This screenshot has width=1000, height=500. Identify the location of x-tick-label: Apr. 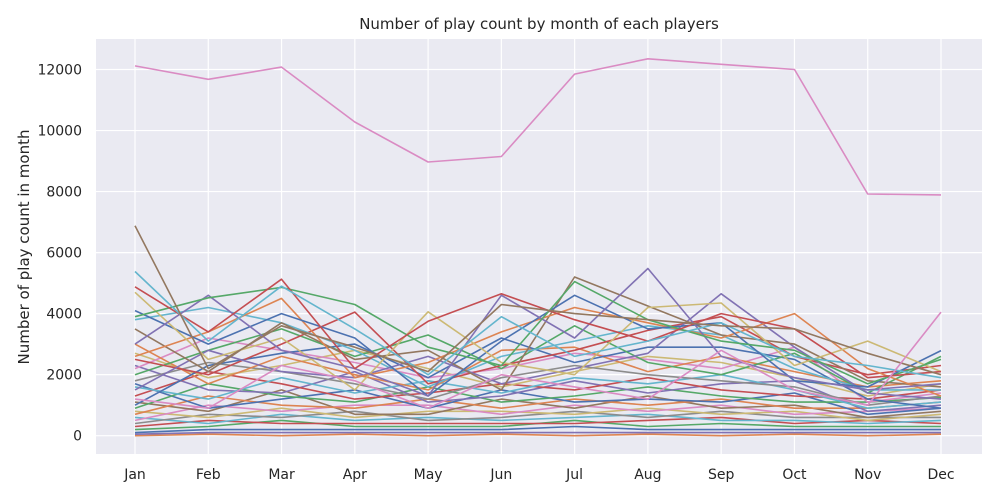
(355, 475).